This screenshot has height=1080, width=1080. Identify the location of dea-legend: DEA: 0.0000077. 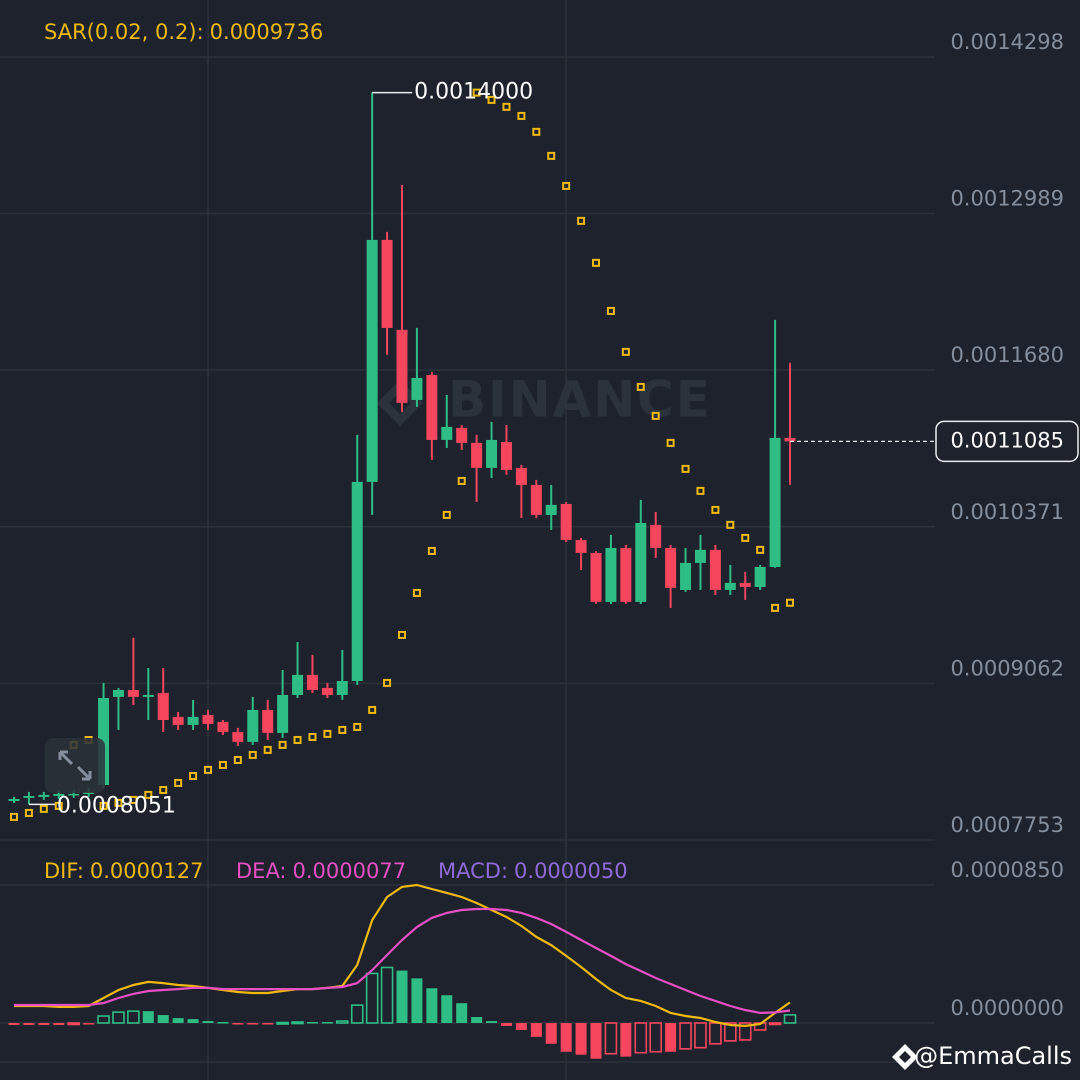
(321, 871).